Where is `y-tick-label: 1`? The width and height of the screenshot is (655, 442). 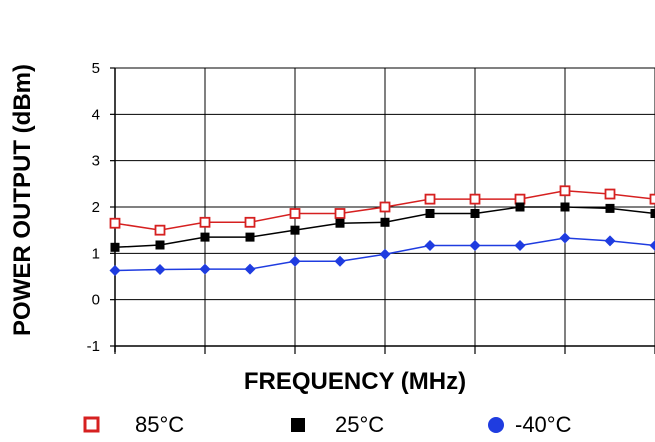 y-tick-label: 1 is located at coordinates (96, 253).